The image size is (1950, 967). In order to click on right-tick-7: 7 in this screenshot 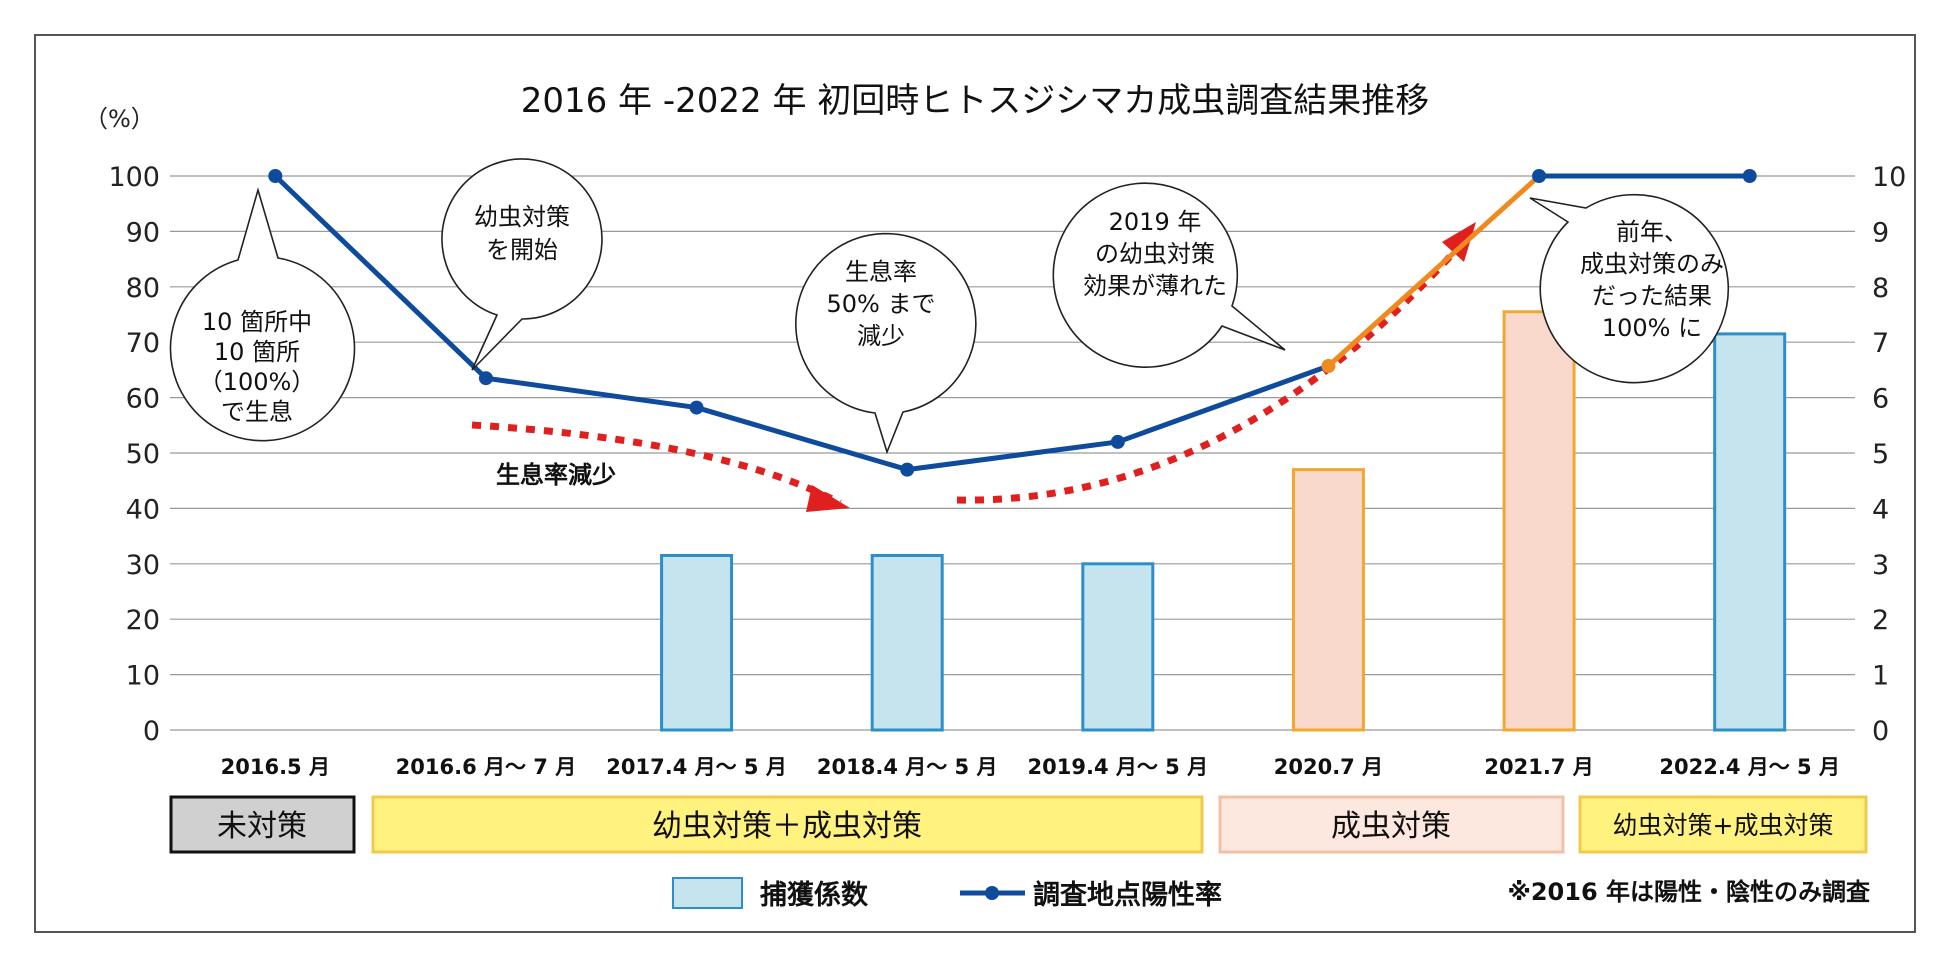, I will do `click(1880, 343)`.